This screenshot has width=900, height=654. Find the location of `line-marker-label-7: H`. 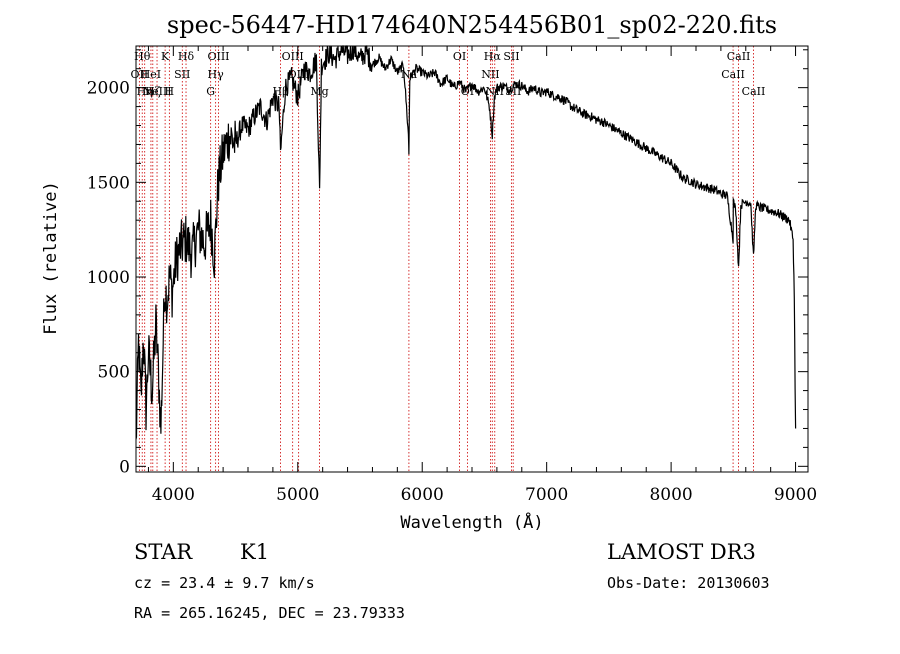

line-marker-label-7: H is located at coordinates (170, 91).